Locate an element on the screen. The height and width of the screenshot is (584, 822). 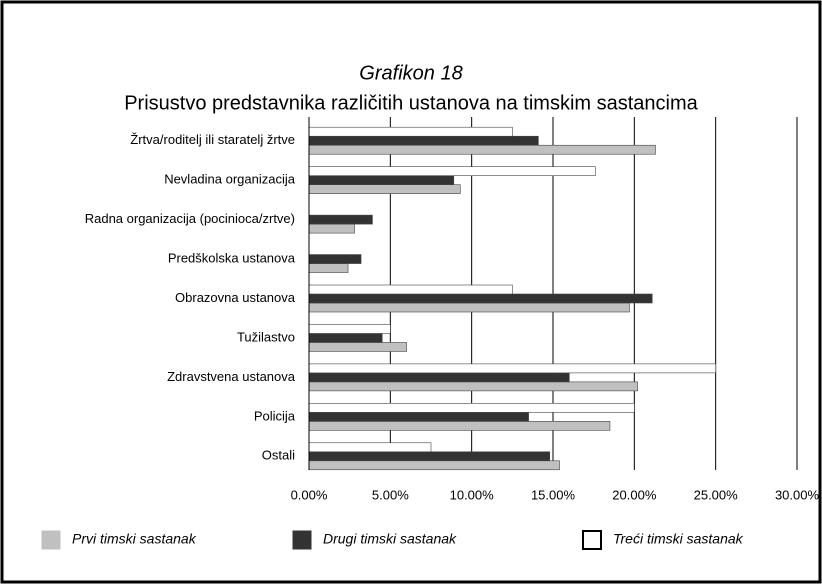
y-tick-label: Ostali is located at coordinates (278, 455).